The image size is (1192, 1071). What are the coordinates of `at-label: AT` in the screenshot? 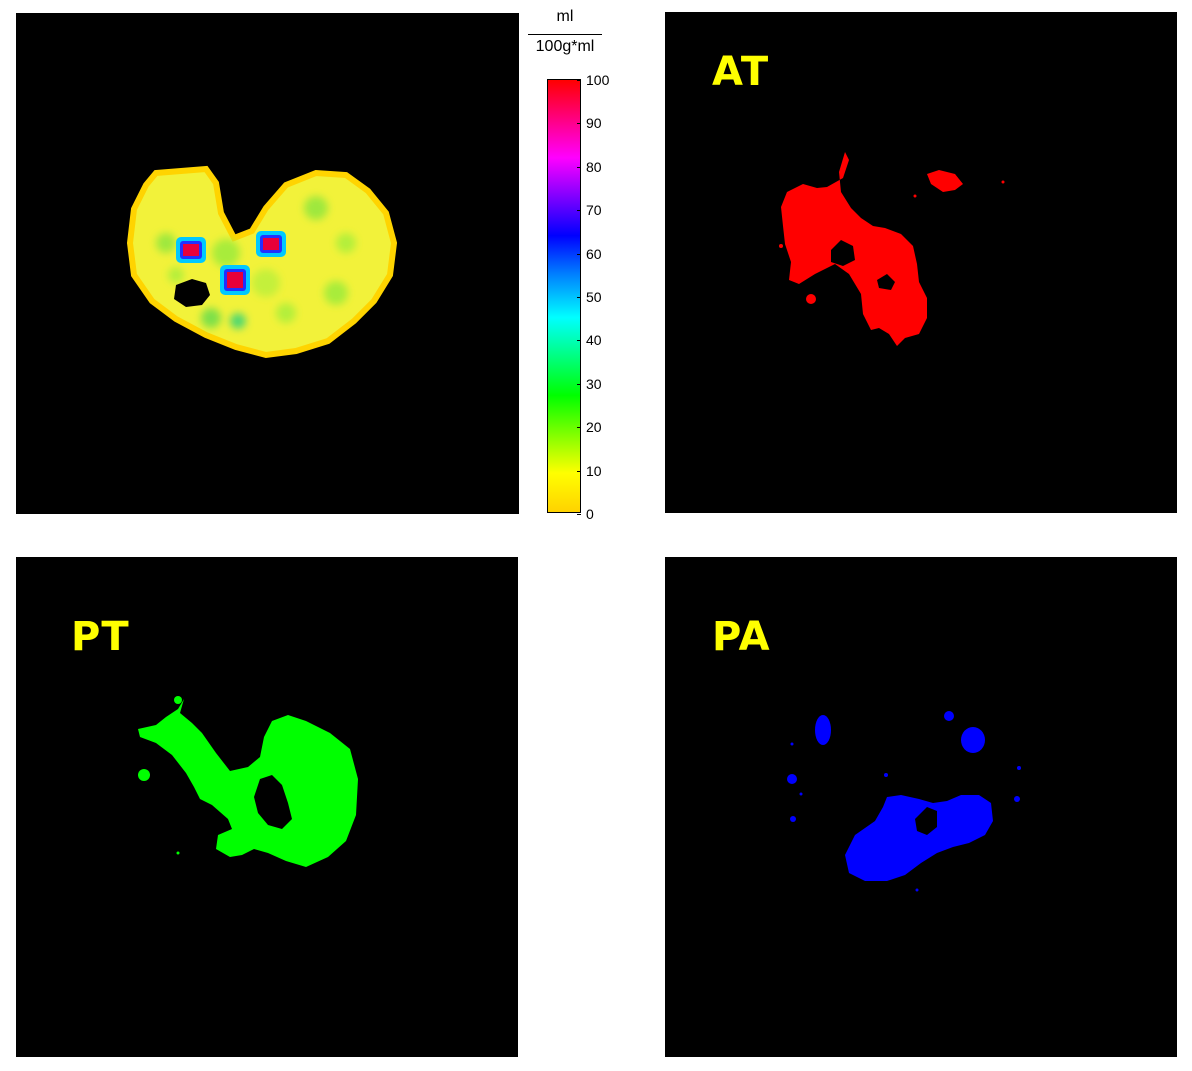 It's located at (741, 72).